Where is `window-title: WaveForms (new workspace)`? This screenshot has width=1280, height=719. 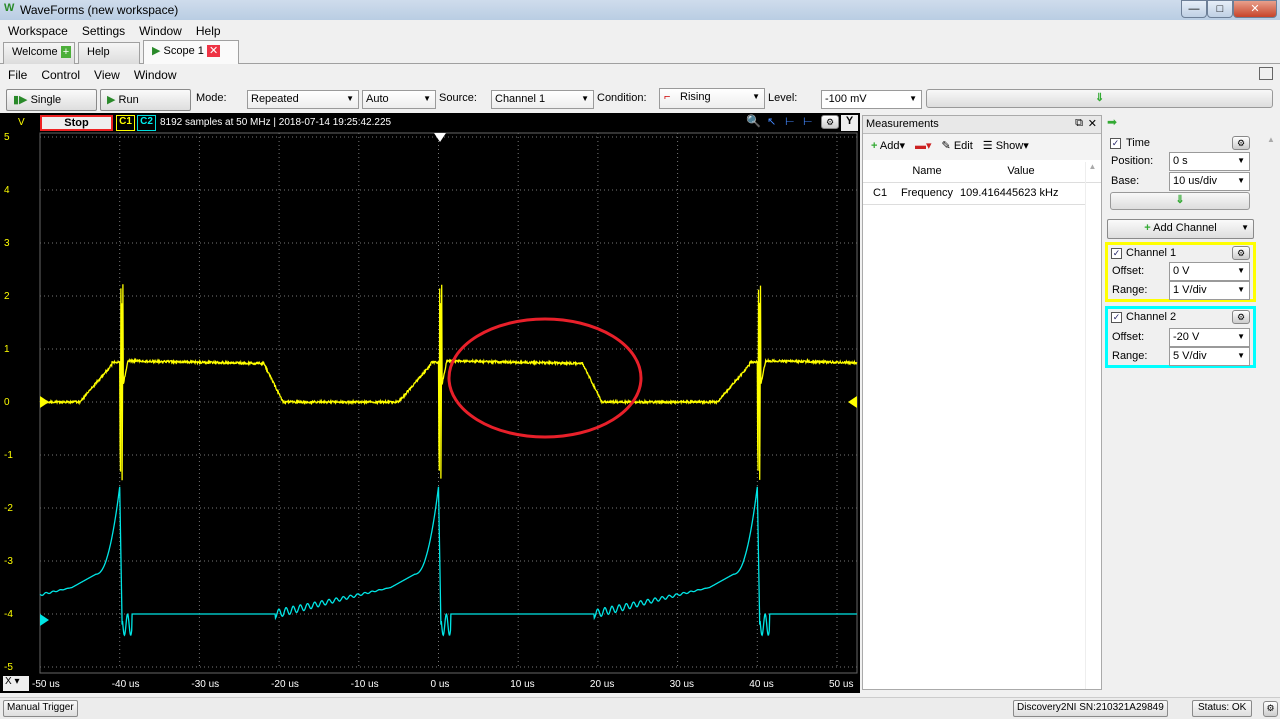 window-title: WaveForms (new workspace) is located at coordinates (99, 10).